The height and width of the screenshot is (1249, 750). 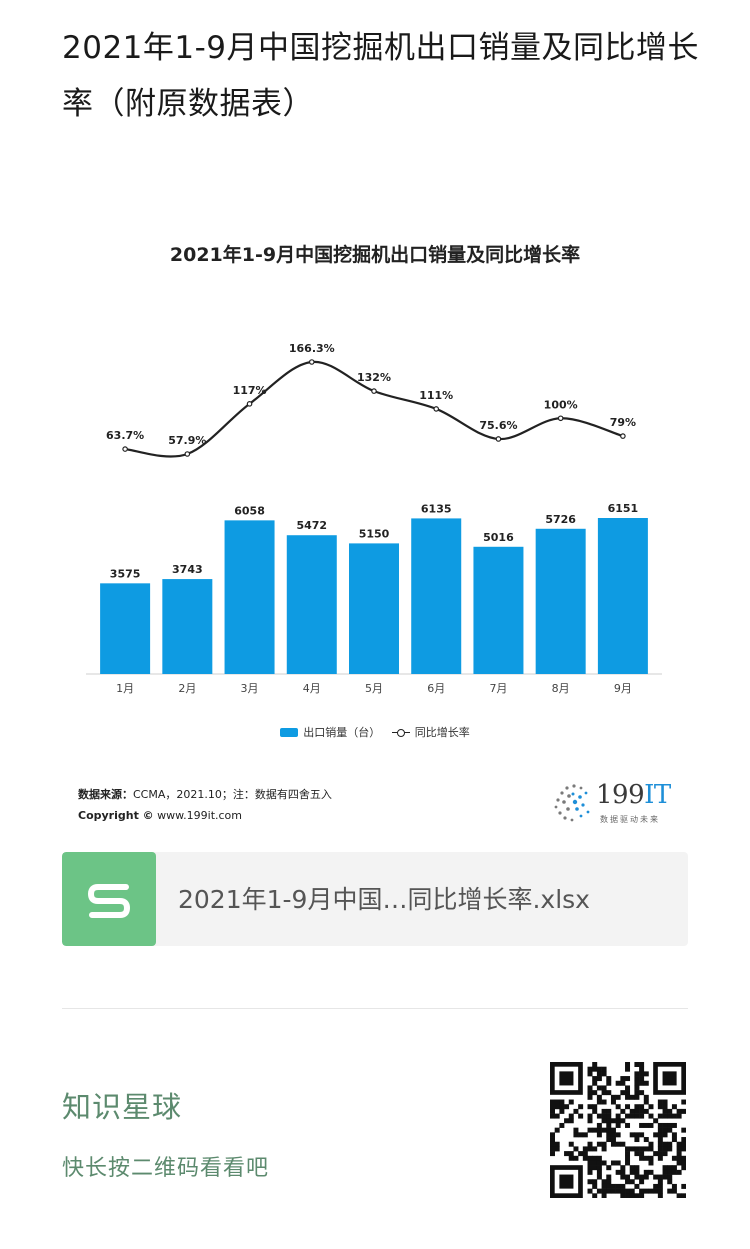 What do you see at coordinates (342, 732) in the screenshot?
I see `legend-label-bar: 出口销量（台）` at bounding box center [342, 732].